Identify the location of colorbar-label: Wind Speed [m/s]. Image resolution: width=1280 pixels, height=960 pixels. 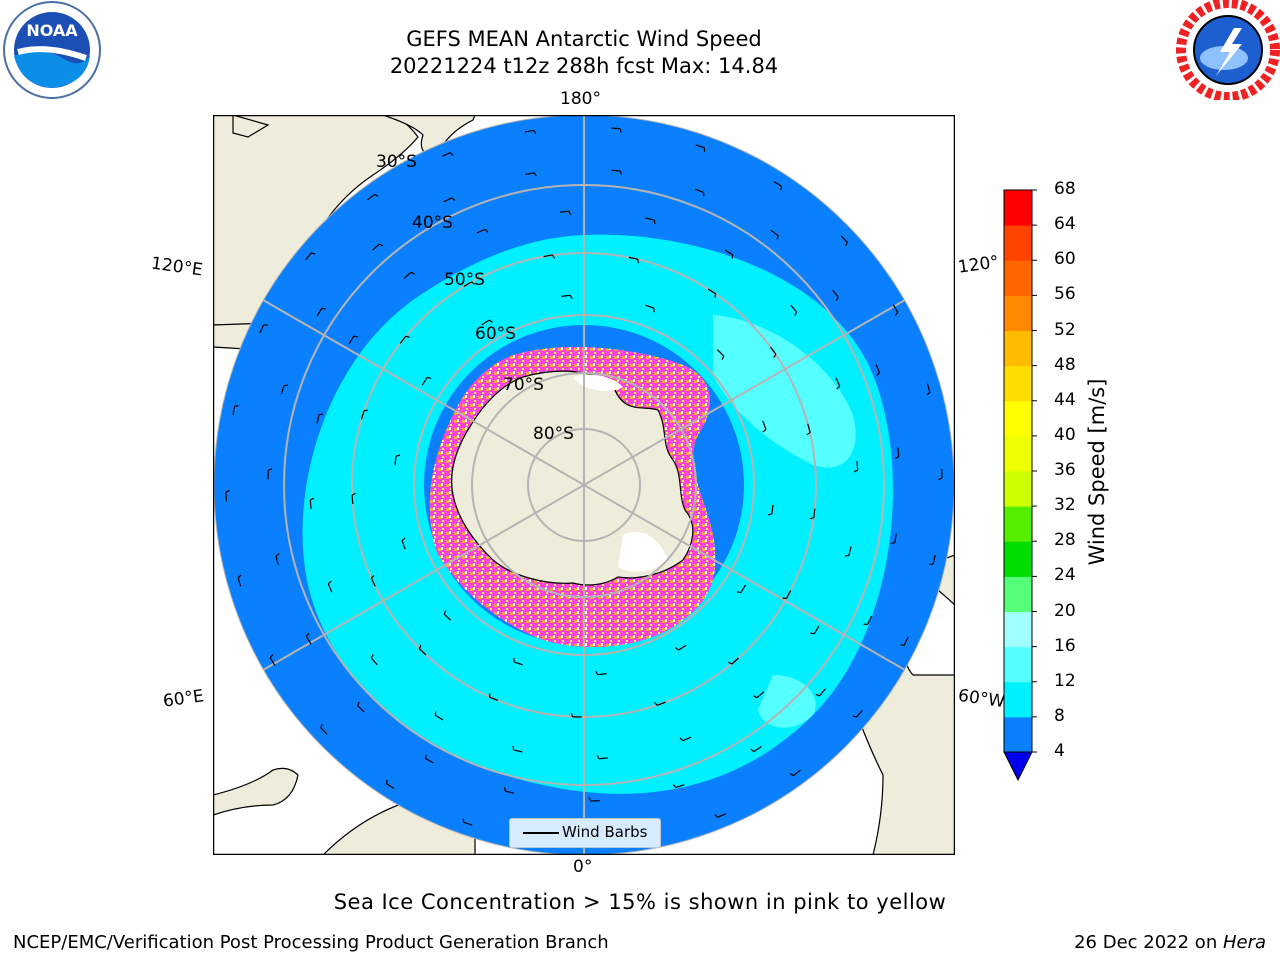
(1097, 472).